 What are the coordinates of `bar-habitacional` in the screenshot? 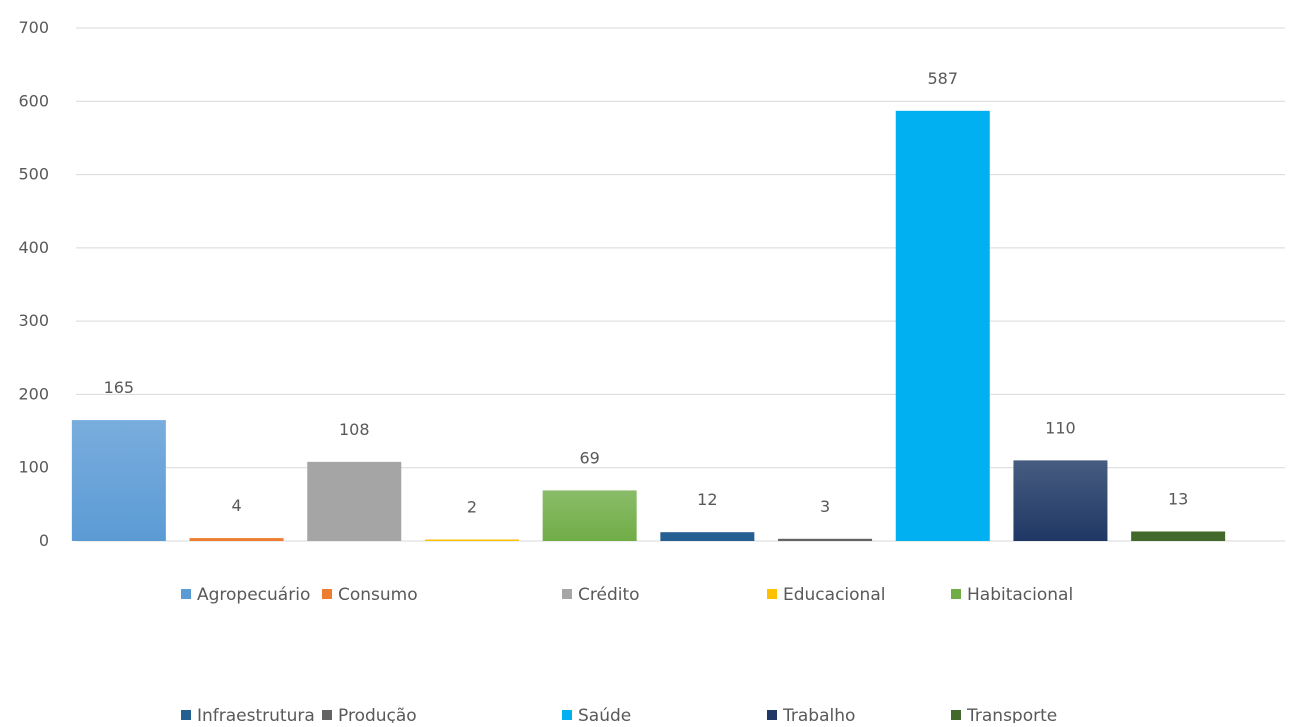 It's located at (589, 515).